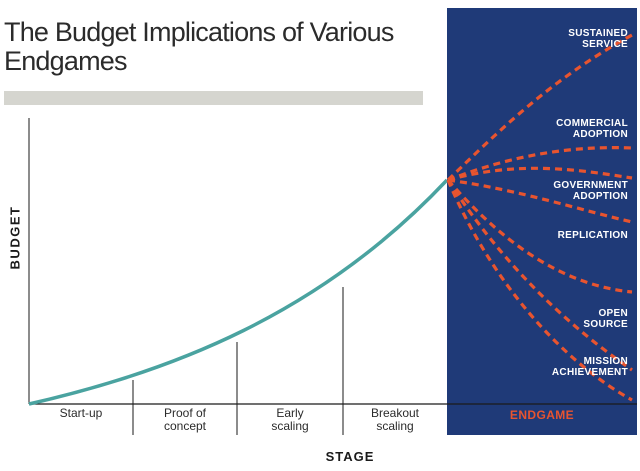  I want to click on path-government-adoption-upper, so click(540, 174).